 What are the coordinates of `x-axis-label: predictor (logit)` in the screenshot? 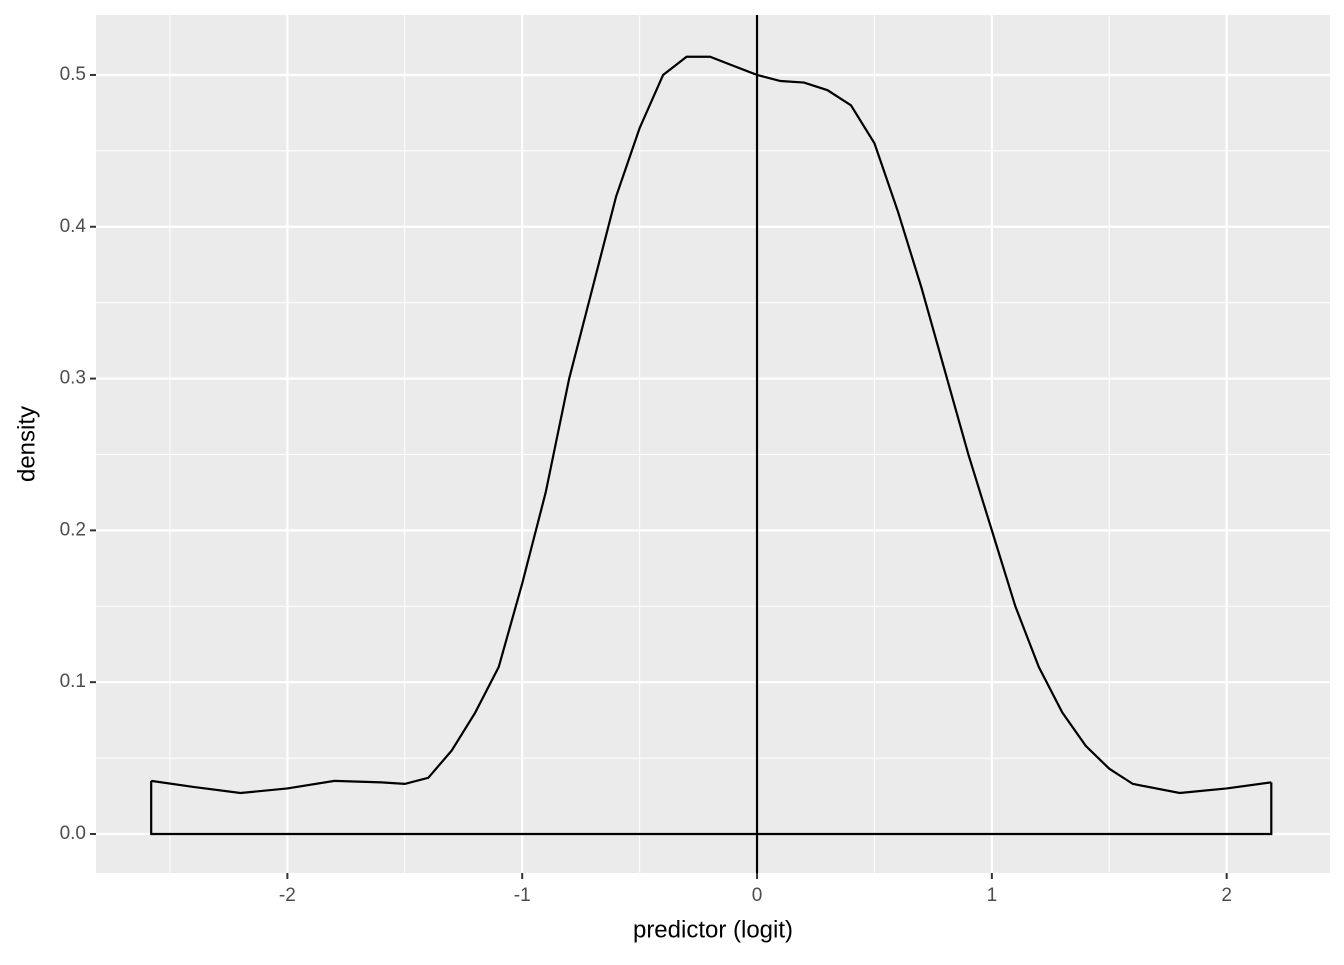 It's located at (713, 929).